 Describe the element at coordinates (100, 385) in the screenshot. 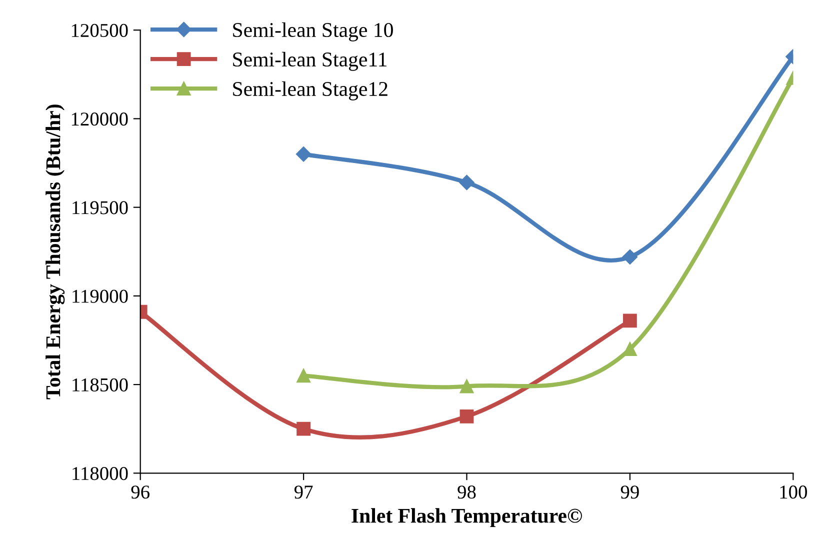

I see `y-tick-label: 118500` at that location.